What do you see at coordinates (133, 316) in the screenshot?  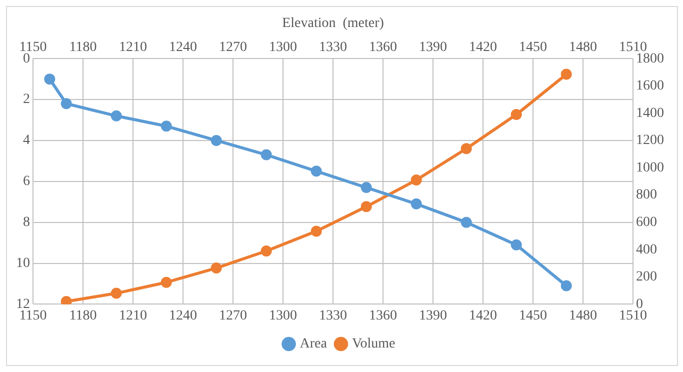 I see `x2-tick-label: 1210` at bounding box center [133, 316].